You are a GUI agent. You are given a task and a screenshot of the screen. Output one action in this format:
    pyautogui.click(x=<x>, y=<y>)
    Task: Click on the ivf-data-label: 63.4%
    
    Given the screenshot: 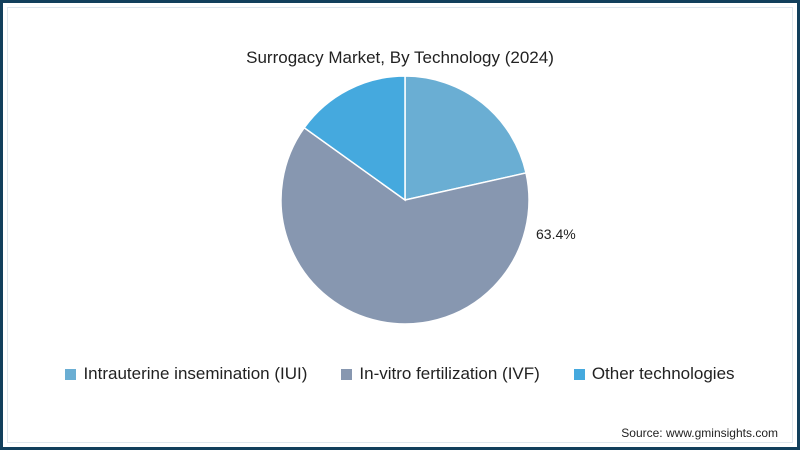 What is the action you would take?
    pyautogui.click(x=556, y=234)
    